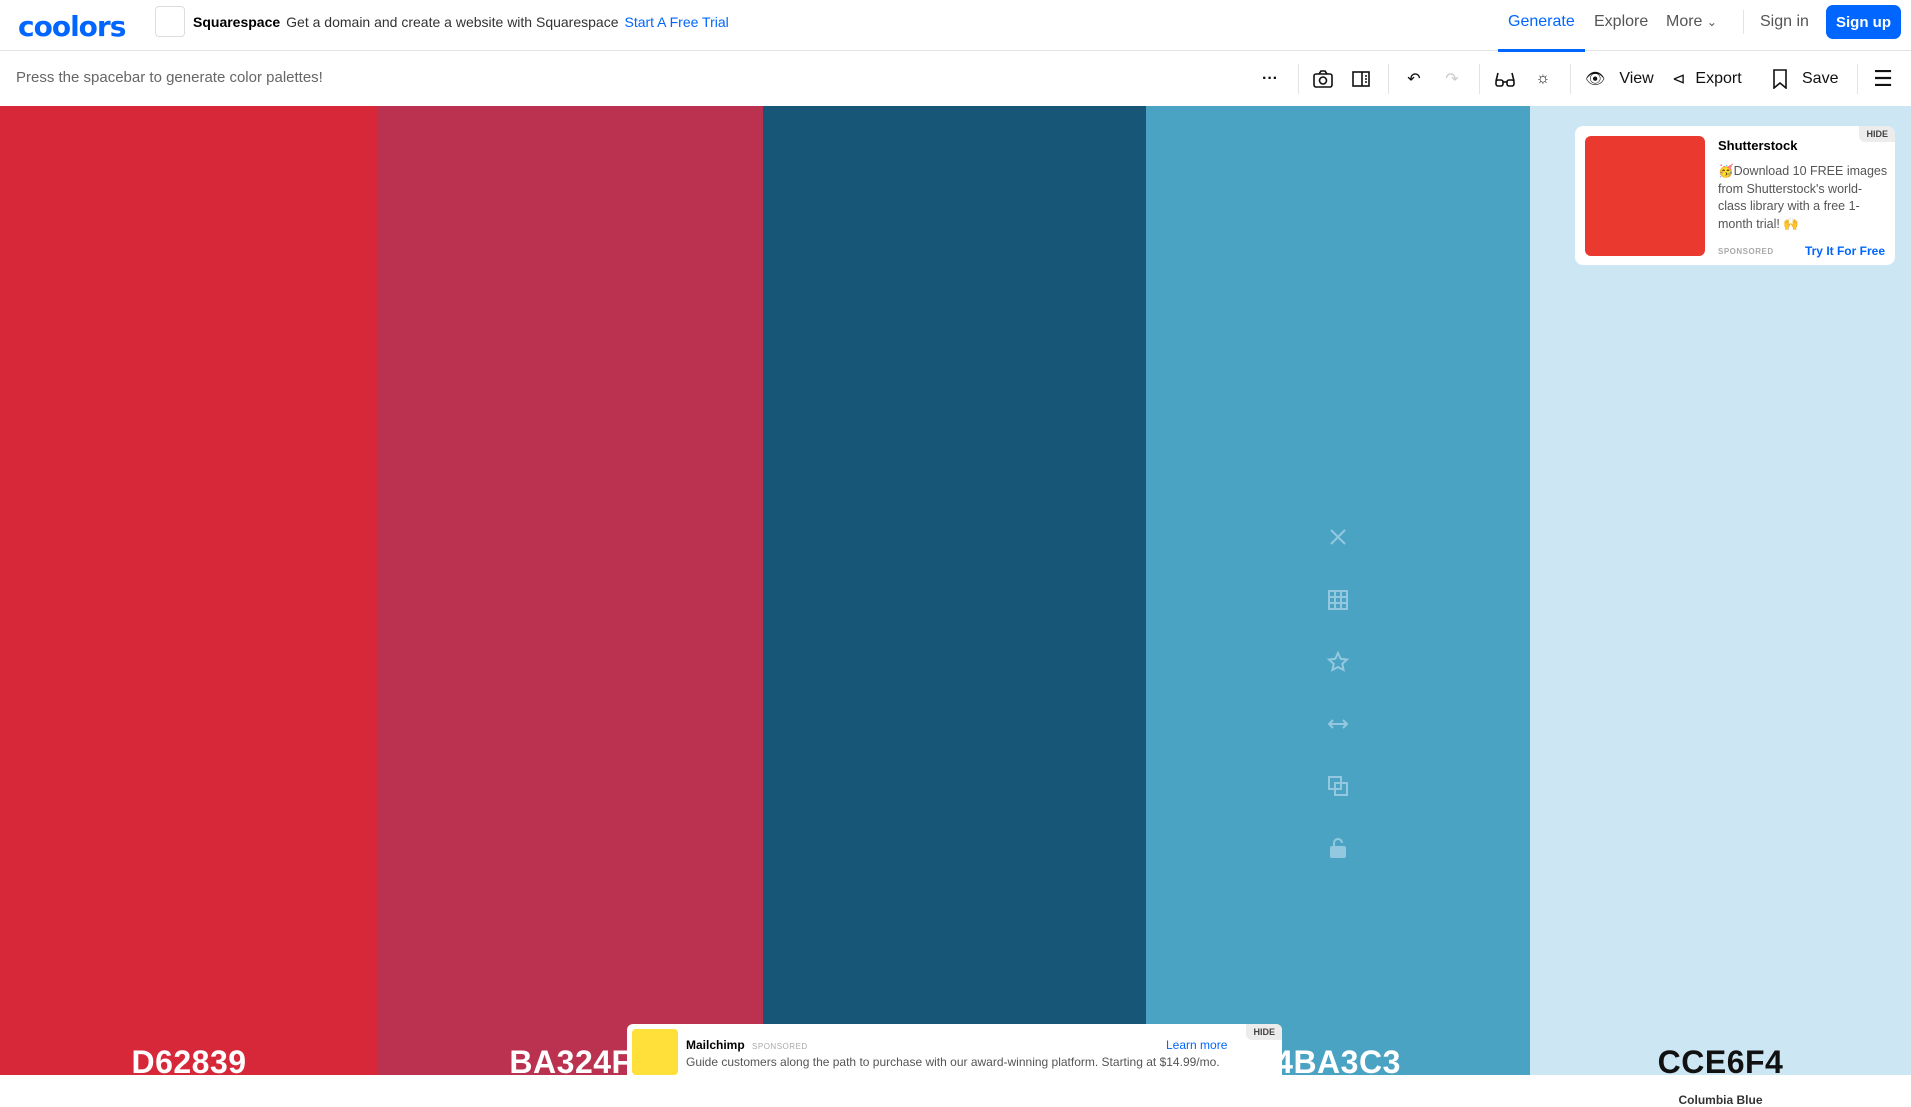  Describe the element at coordinates (1720, 1100) in the screenshot. I see `color-name: Columbia Blue` at that location.